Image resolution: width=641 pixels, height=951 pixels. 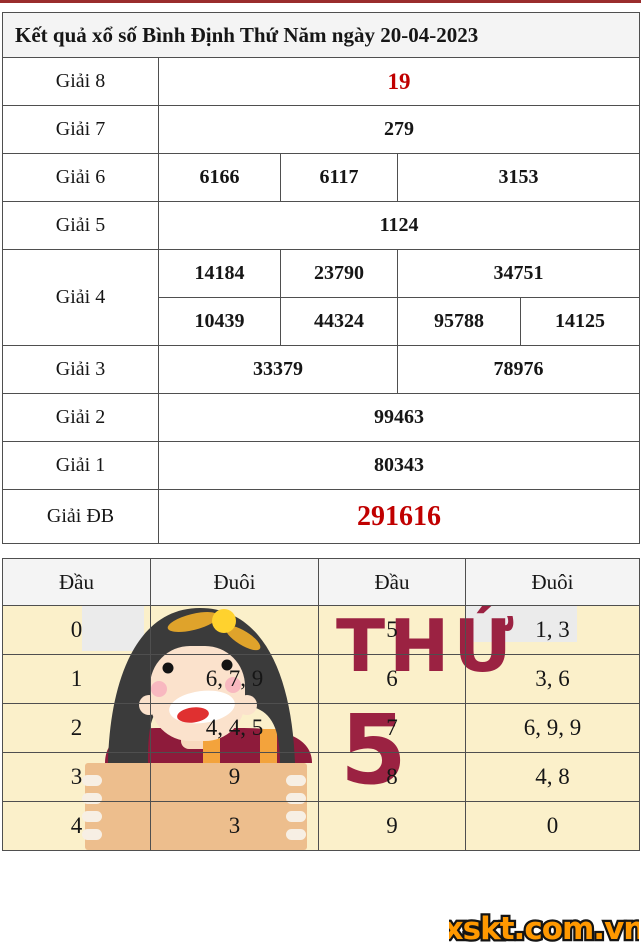 What do you see at coordinates (219, 321) in the screenshot?
I see `prize-number: 10439` at bounding box center [219, 321].